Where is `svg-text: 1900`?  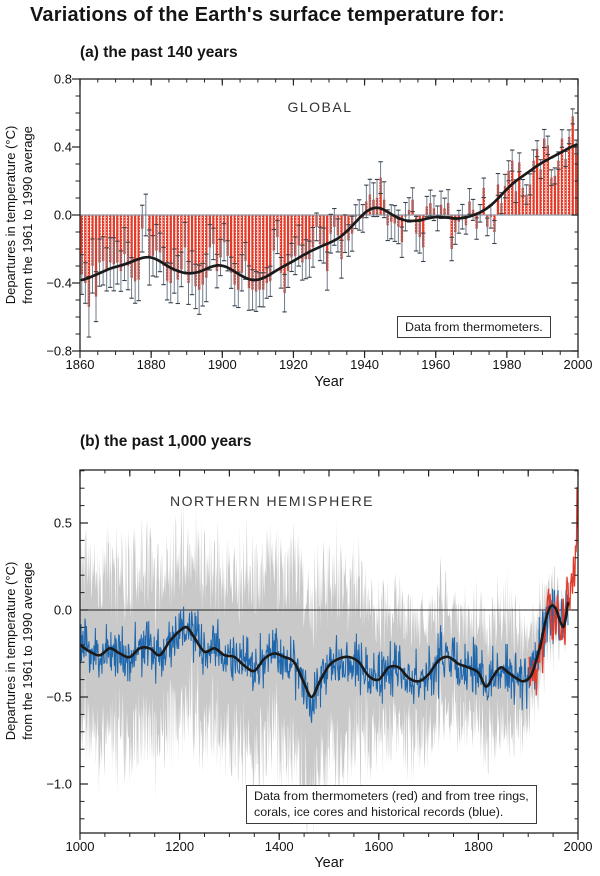 svg-text: 1900 is located at coordinates (222, 364).